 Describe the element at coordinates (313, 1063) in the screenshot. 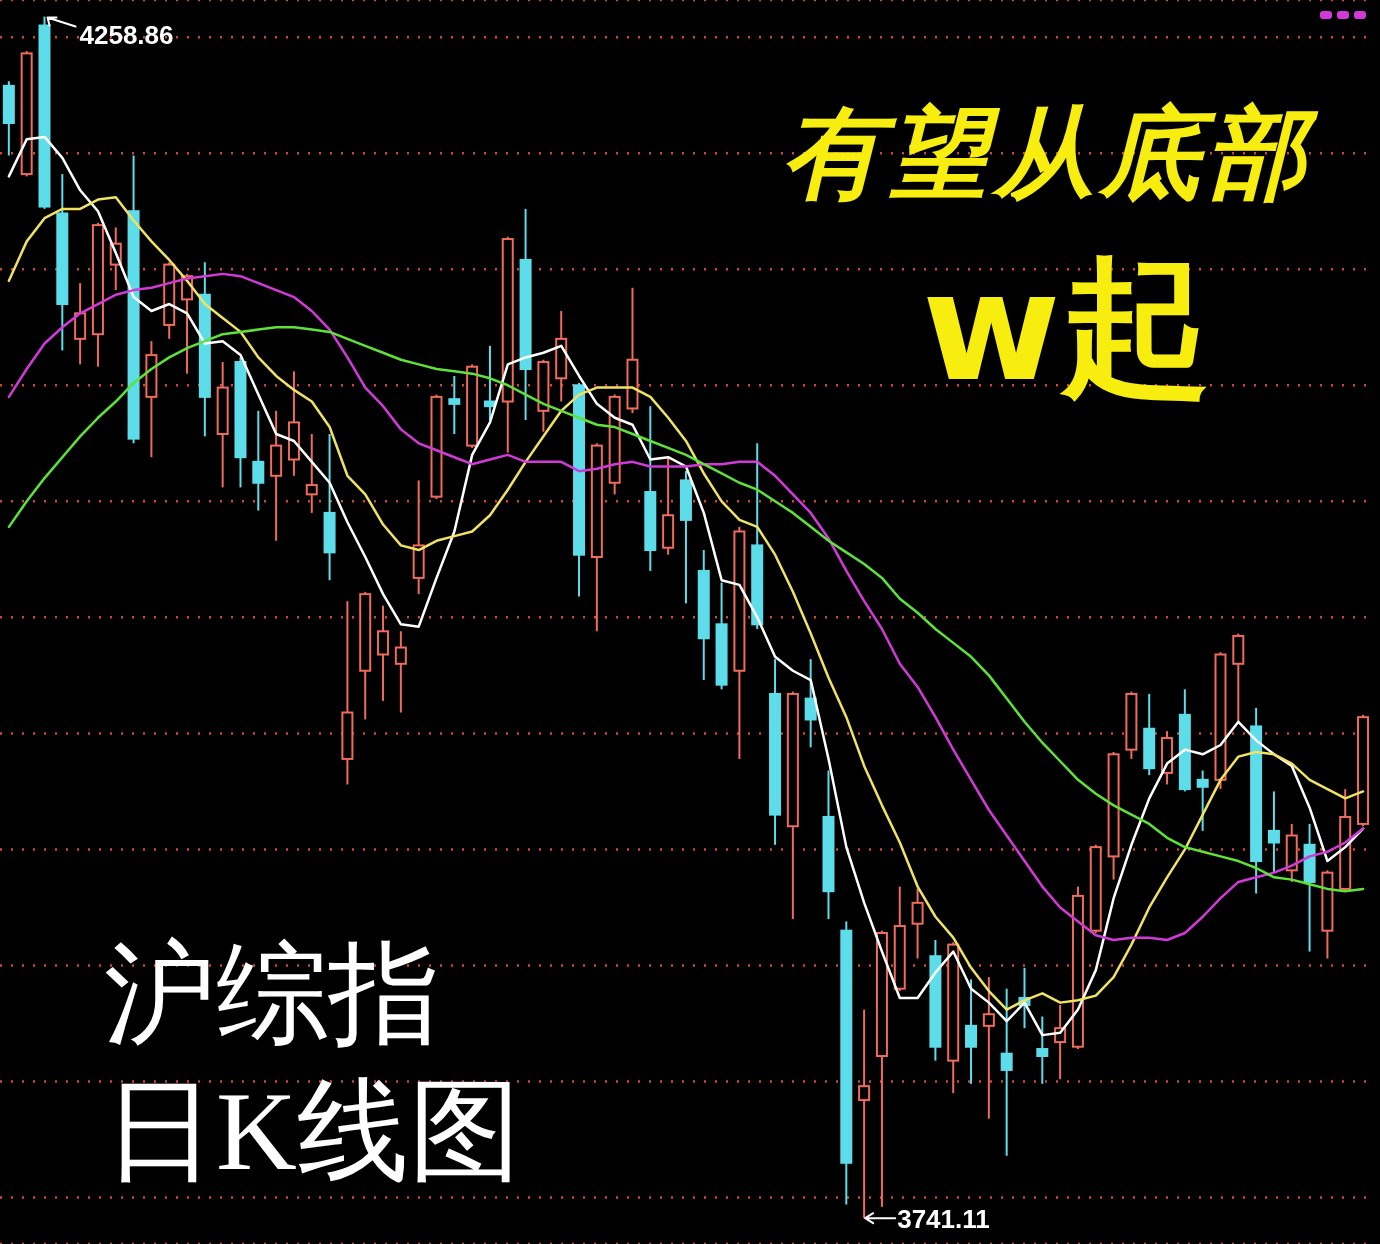

I see `text: 沪综指日K线图` at that location.